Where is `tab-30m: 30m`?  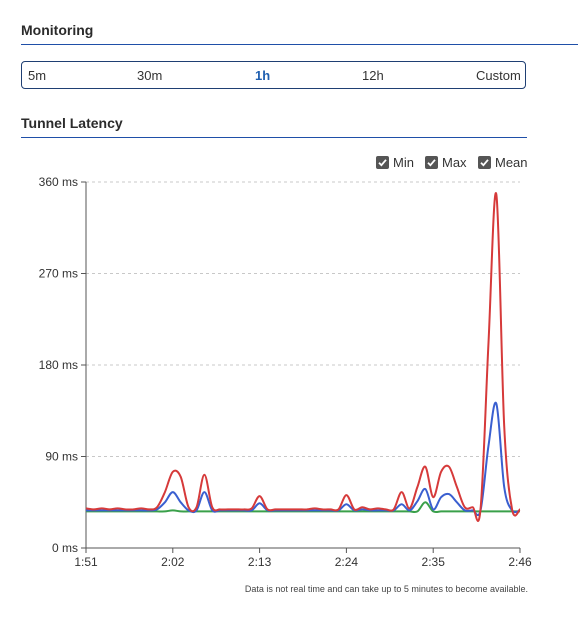 tab-30m: 30m is located at coordinates (150, 75).